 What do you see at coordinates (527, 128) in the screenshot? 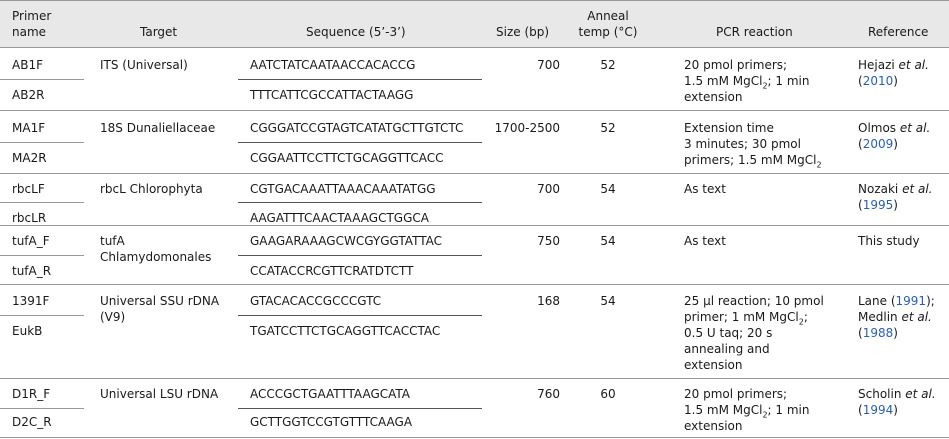
I see `size-cell: 1700-2500` at bounding box center [527, 128].